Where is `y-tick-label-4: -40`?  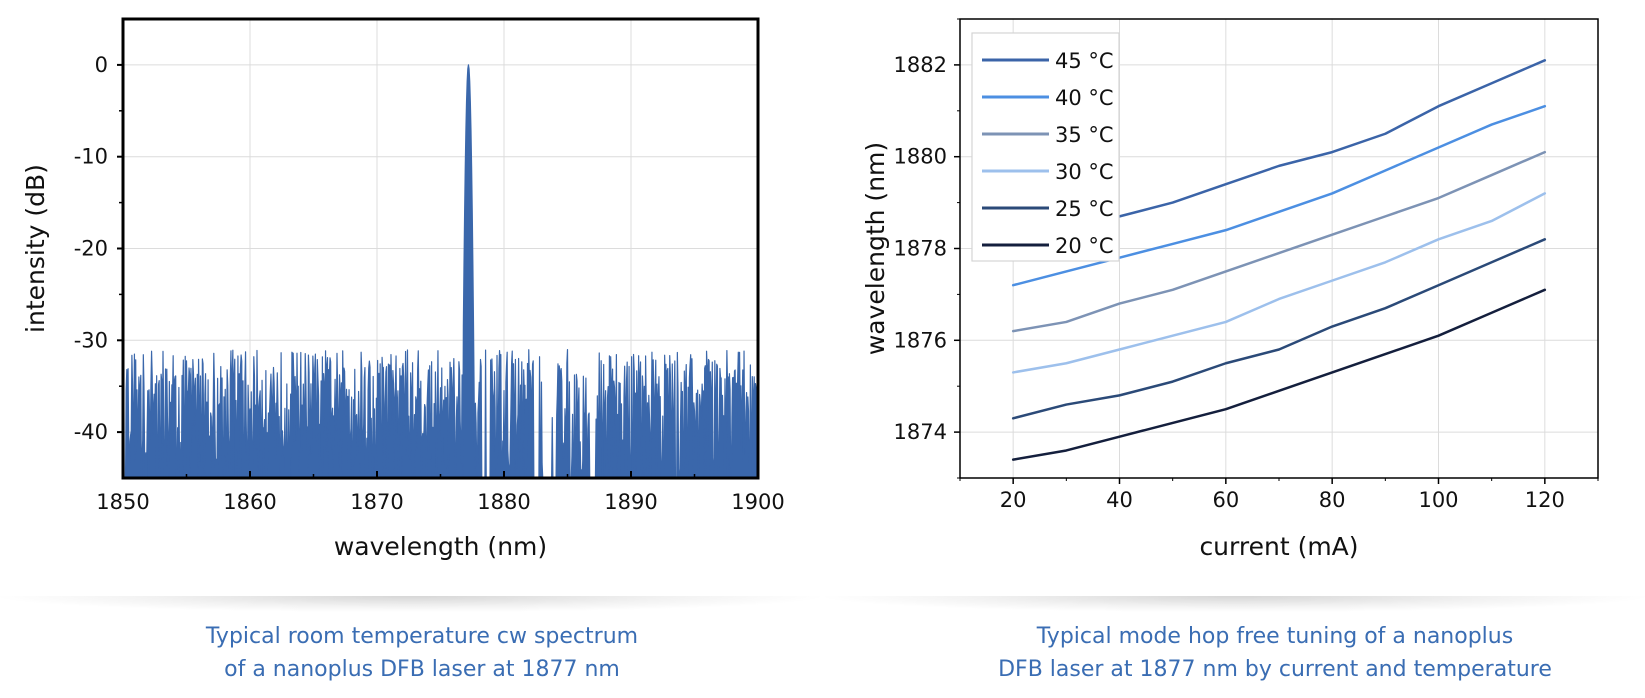 y-tick-label-4: -40 is located at coordinates (91, 432).